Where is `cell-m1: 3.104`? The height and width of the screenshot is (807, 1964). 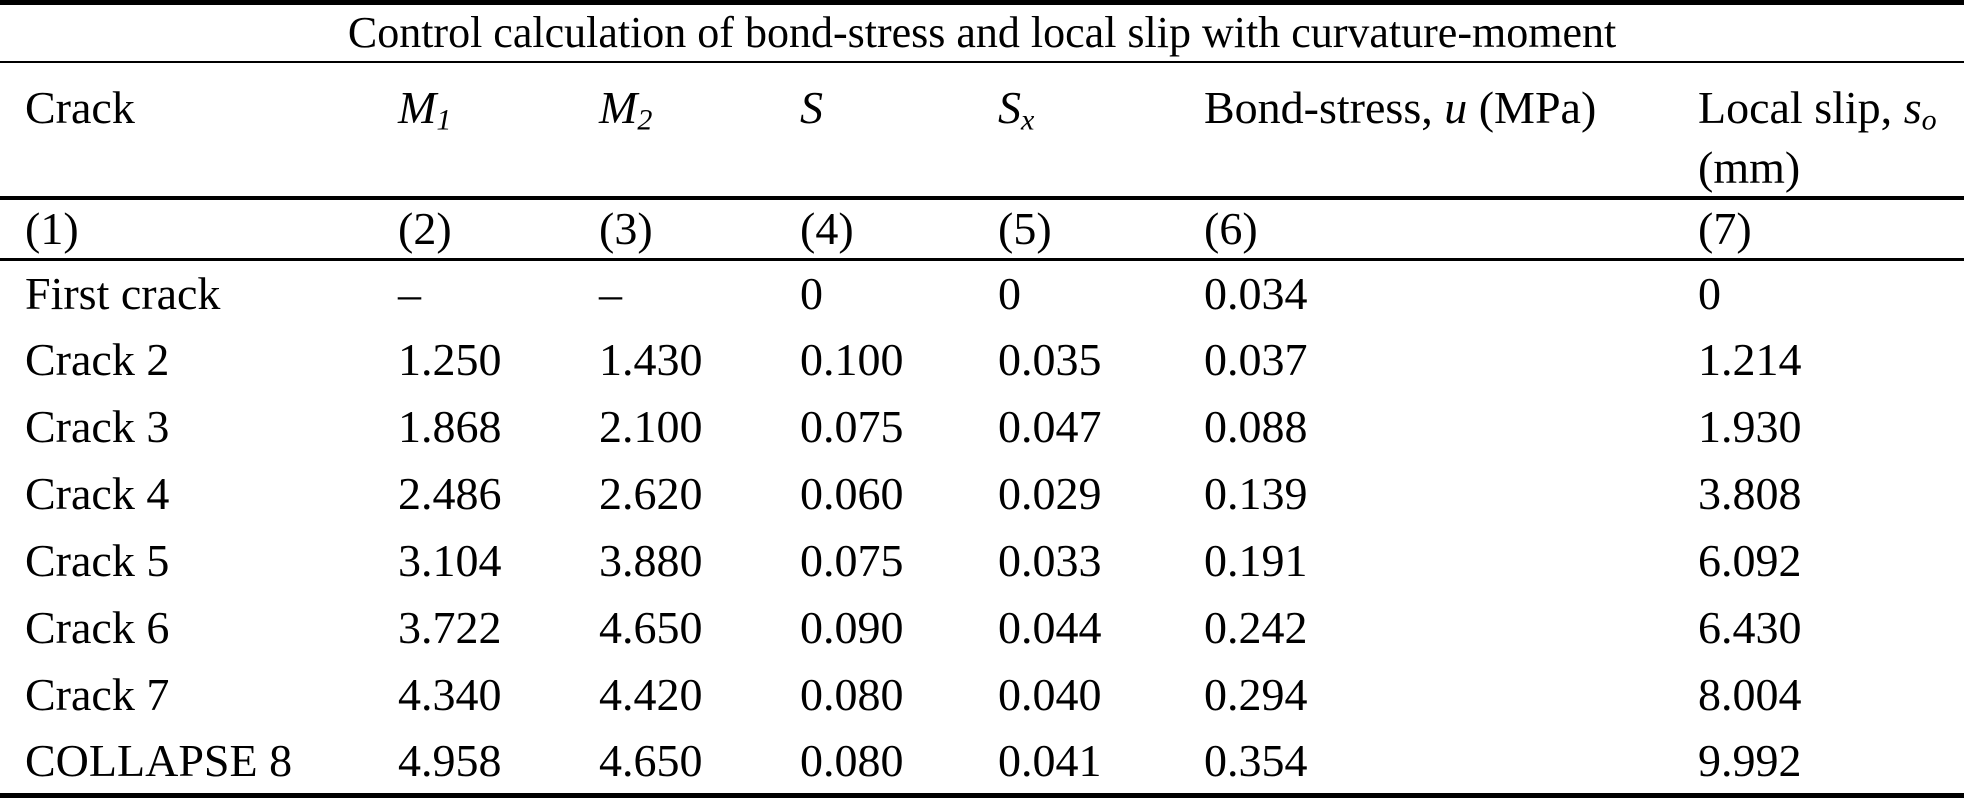
cell-m1: 3.104 is located at coordinates (450, 560).